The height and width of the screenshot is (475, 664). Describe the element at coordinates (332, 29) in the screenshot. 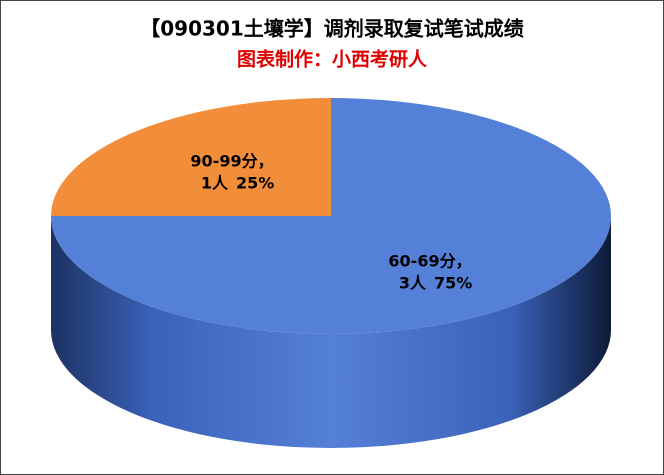

I see `chart-title: 【090301土壤学】调剂录取复试笔试成绩` at that location.